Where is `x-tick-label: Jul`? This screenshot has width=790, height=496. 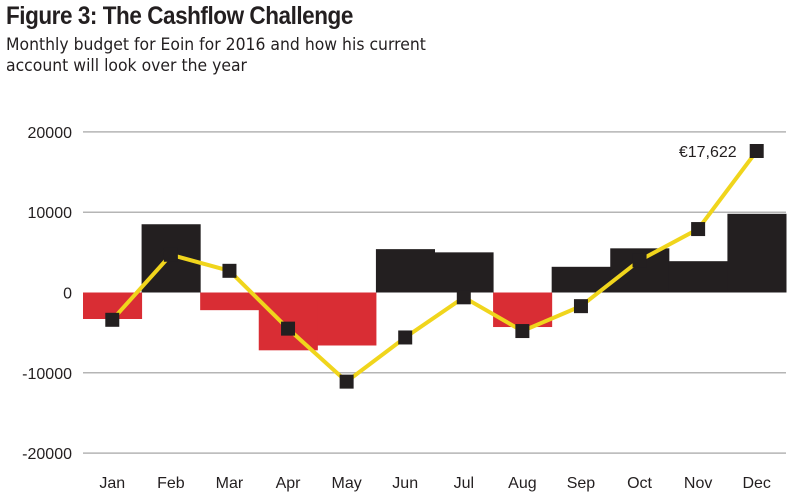
x-tick-label: Jul is located at coordinates (464, 483).